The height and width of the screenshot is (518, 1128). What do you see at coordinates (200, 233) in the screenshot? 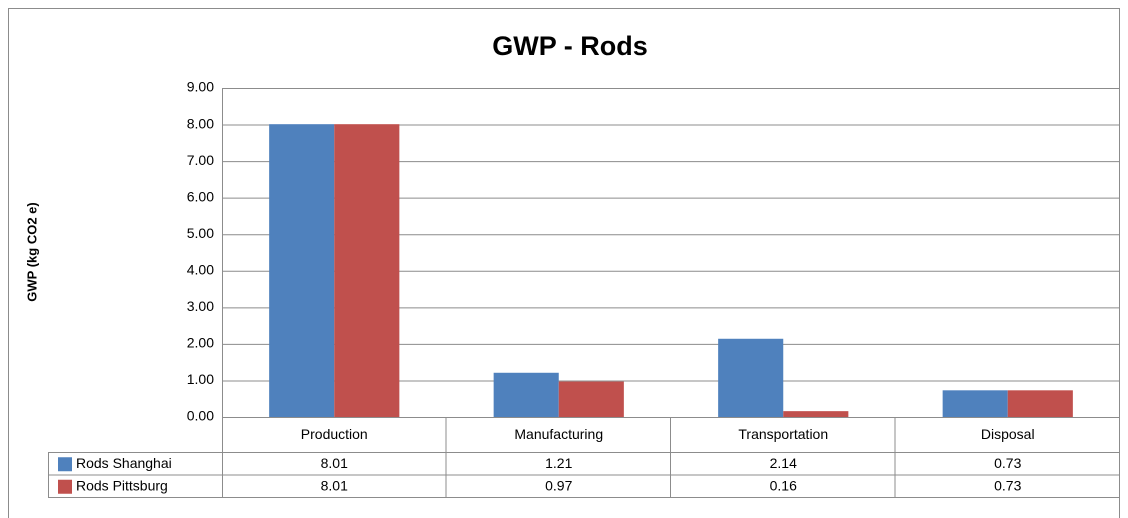
I see `y-tick-label: 5.00` at bounding box center [200, 233].